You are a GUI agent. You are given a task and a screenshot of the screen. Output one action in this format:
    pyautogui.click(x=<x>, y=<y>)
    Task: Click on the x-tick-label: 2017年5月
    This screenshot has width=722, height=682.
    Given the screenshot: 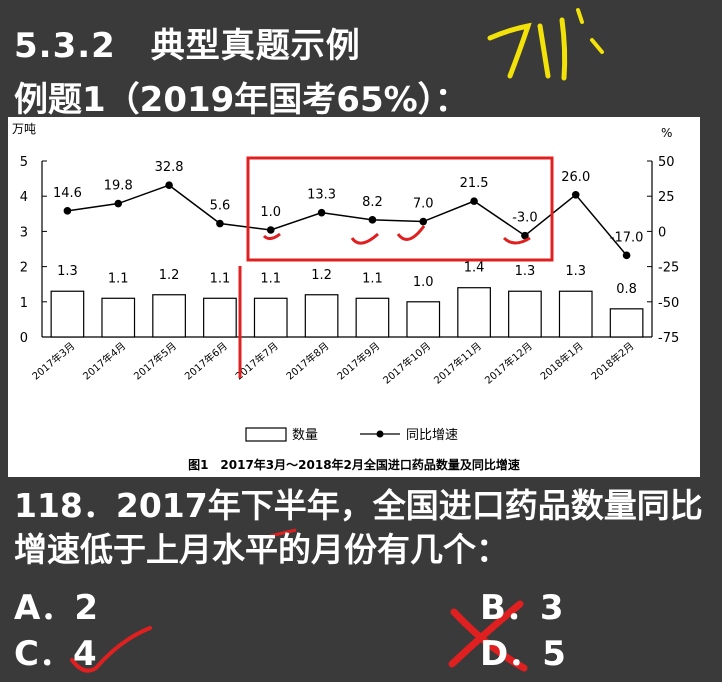 What is the action you would take?
    pyautogui.click(x=155, y=360)
    